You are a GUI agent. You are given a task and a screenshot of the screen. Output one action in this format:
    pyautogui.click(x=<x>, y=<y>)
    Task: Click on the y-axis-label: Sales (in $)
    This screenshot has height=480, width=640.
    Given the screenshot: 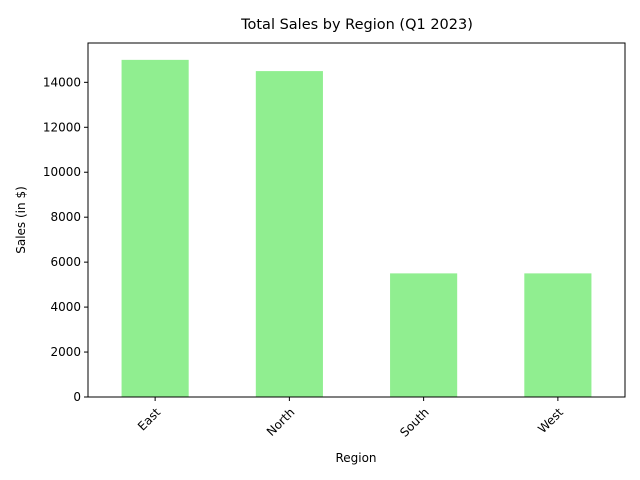 What is the action you would take?
    pyautogui.click(x=21, y=220)
    